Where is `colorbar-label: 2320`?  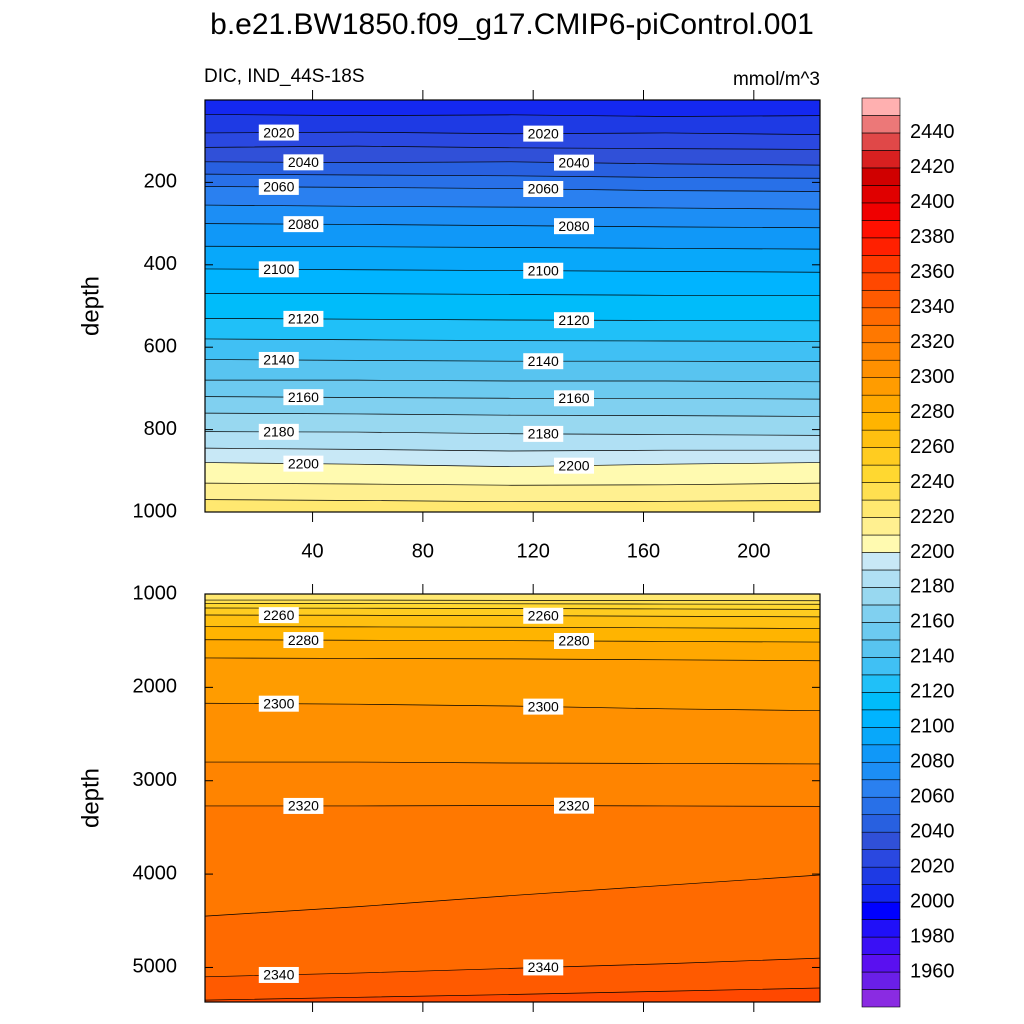 colorbar-label: 2320 is located at coordinates (932, 342).